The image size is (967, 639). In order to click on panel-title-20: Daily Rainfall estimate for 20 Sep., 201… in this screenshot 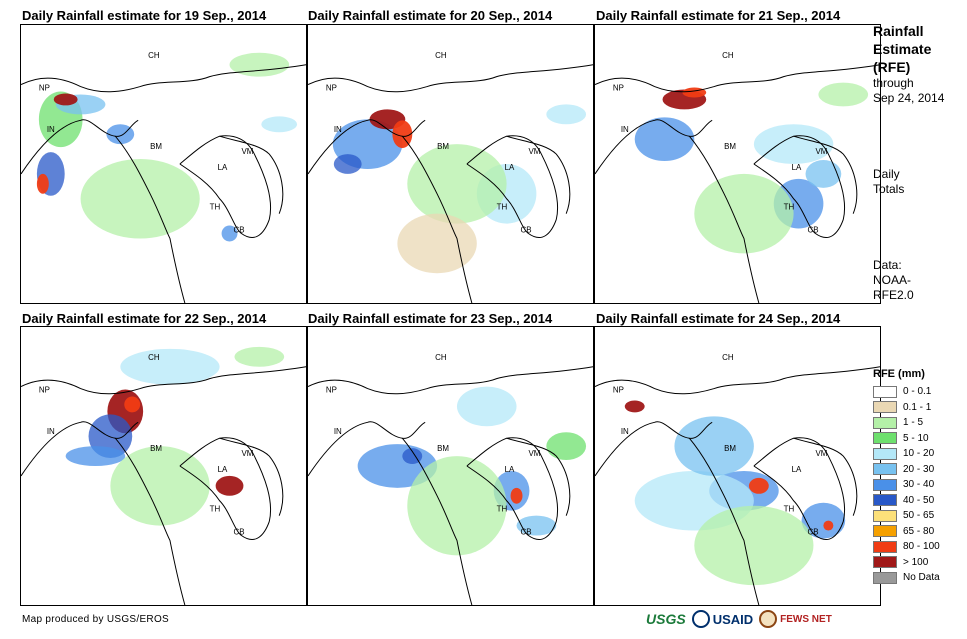, I will do `click(430, 15)`.